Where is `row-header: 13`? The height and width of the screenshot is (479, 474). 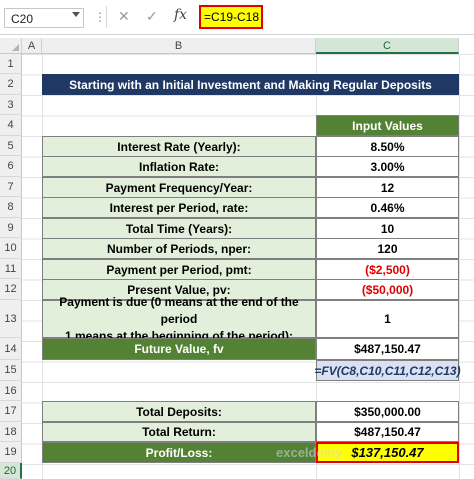 row-header: 13 is located at coordinates (11, 319).